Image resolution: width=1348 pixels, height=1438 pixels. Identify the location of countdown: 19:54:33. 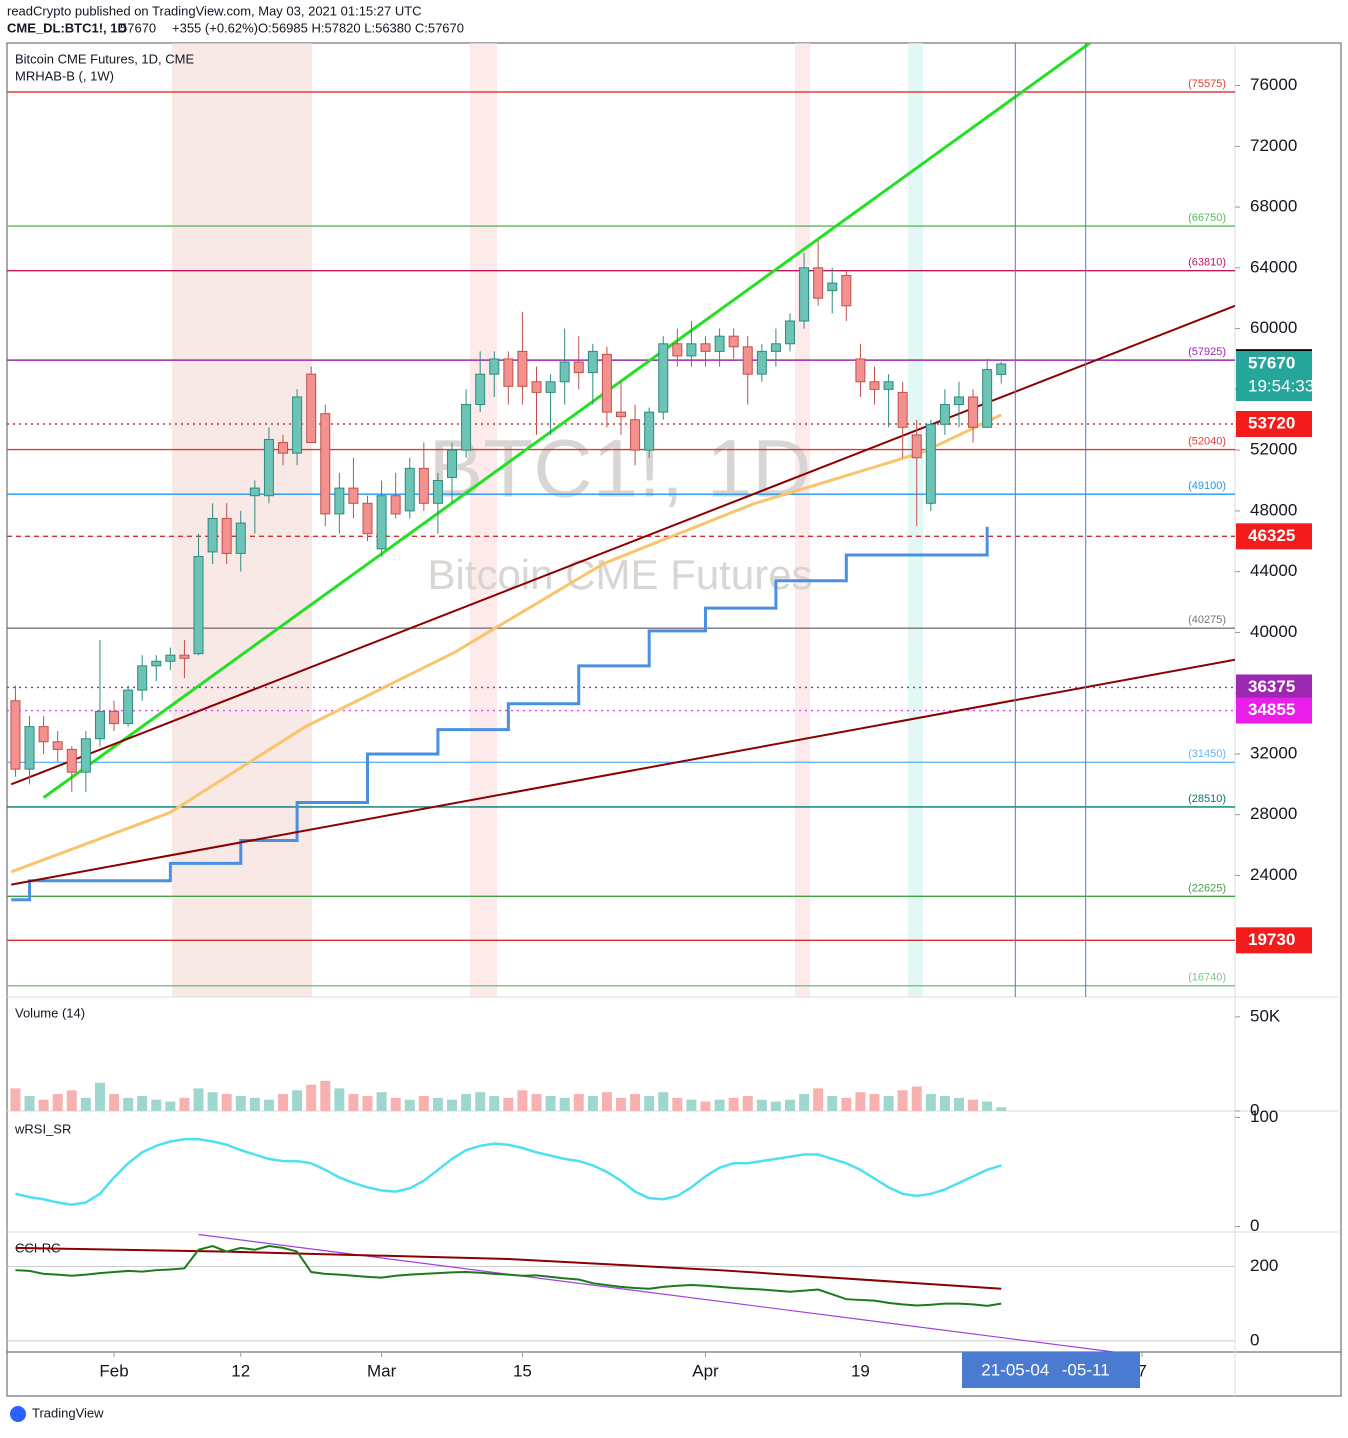
(1281, 385).